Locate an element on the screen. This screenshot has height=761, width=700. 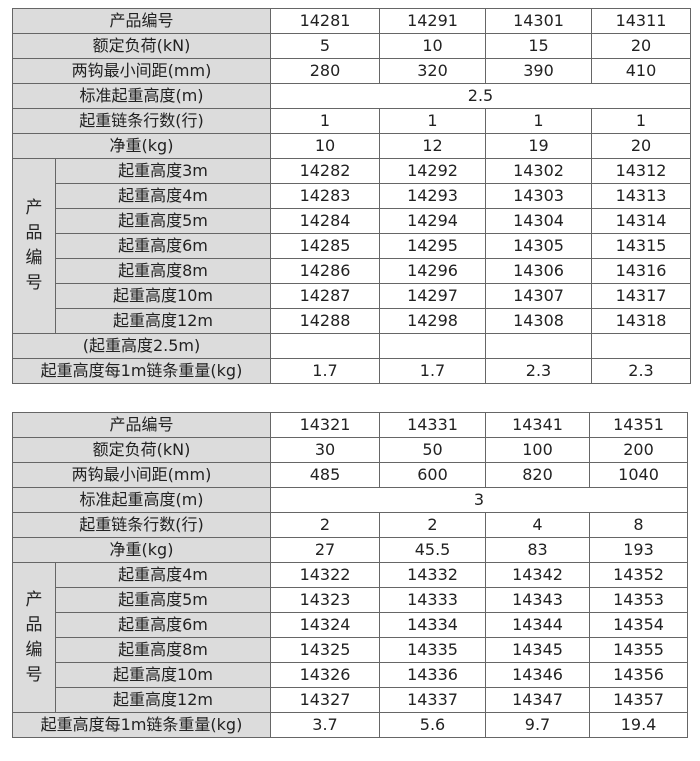
value-cell: 14332 is located at coordinates (433, 575).